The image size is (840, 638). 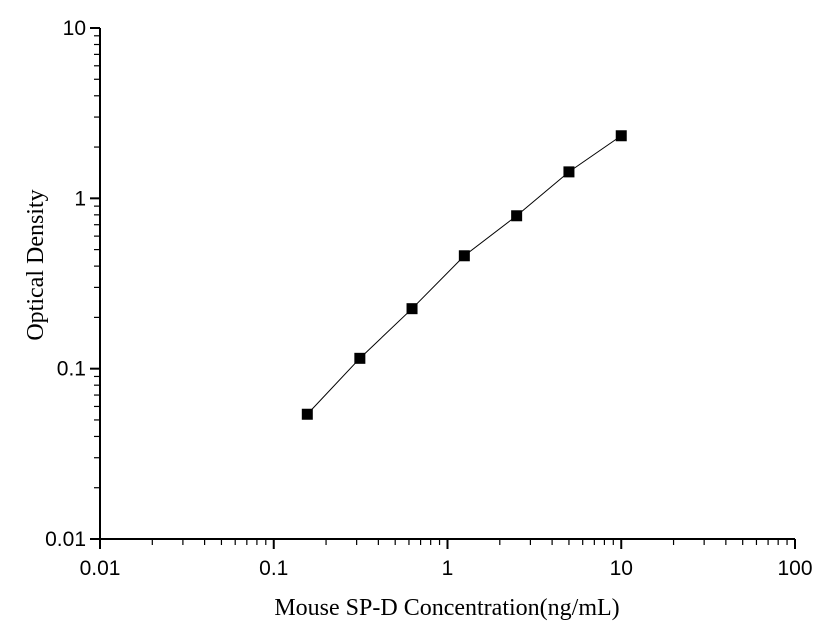 What do you see at coordinates (36, 264) in the screenshot?
I see `y-axis-title: Optical Density` at bounding box center [36, 264].